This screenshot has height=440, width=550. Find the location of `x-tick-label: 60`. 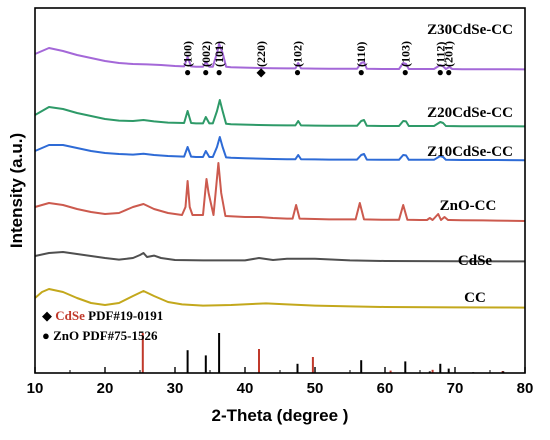

x-tick-label: 60 is located at coordinates (385, 388).